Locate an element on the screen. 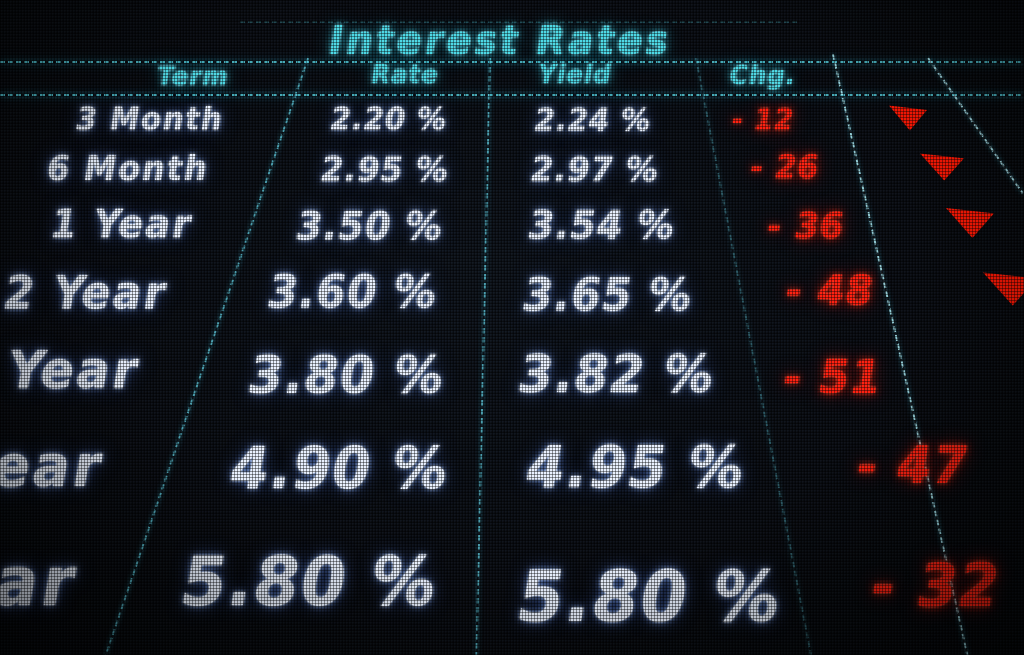  yield-cell: 2.97 % is located at coordinates (595, 170).